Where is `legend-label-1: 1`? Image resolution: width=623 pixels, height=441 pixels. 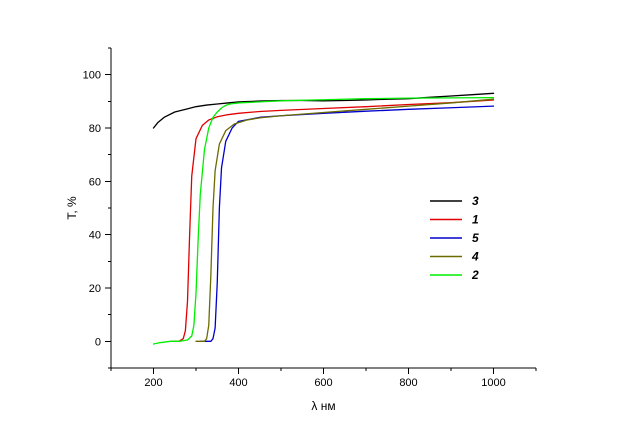 legend-label-1: 1 is located at coordinates (475, 220).